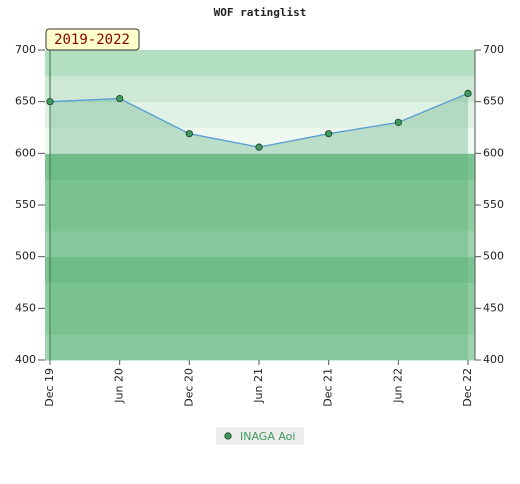 The width and height of the screenshot is (520, 484). Describe the element at coordinates (25, 101) in the screenshot. I see `y-tick-label: 650` at that location.